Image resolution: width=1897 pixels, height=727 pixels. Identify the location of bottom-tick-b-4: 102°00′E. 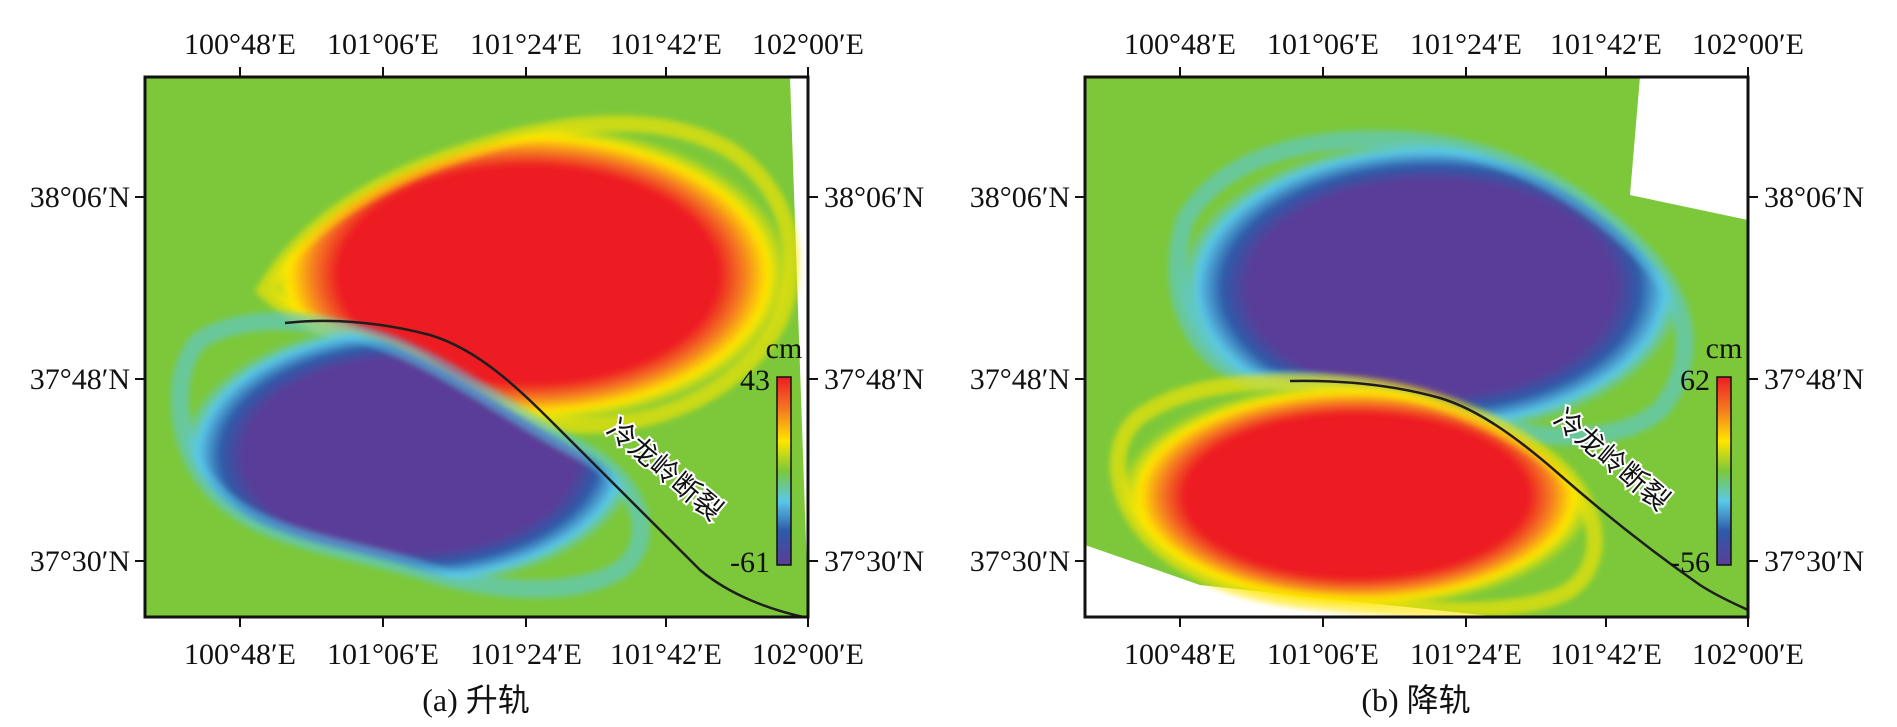
(1748, 654).